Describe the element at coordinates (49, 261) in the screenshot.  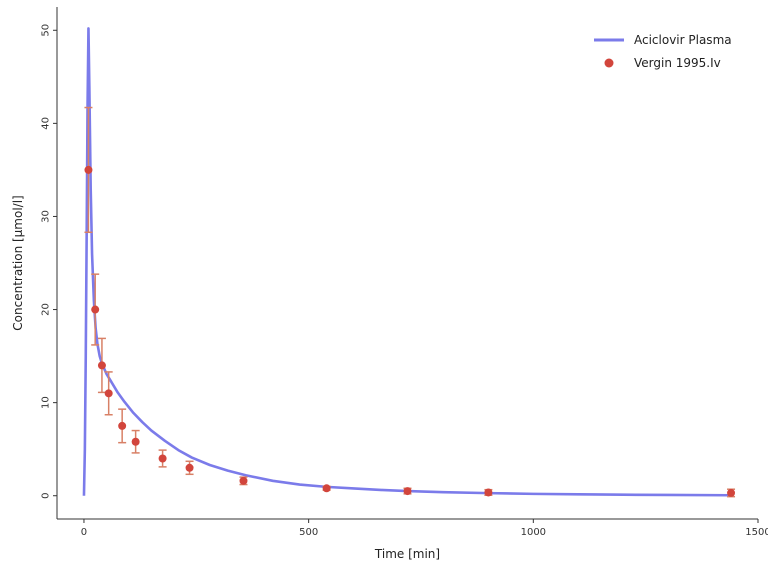
I see `y-ticks: 0 10 20 30 40 50` at that location.